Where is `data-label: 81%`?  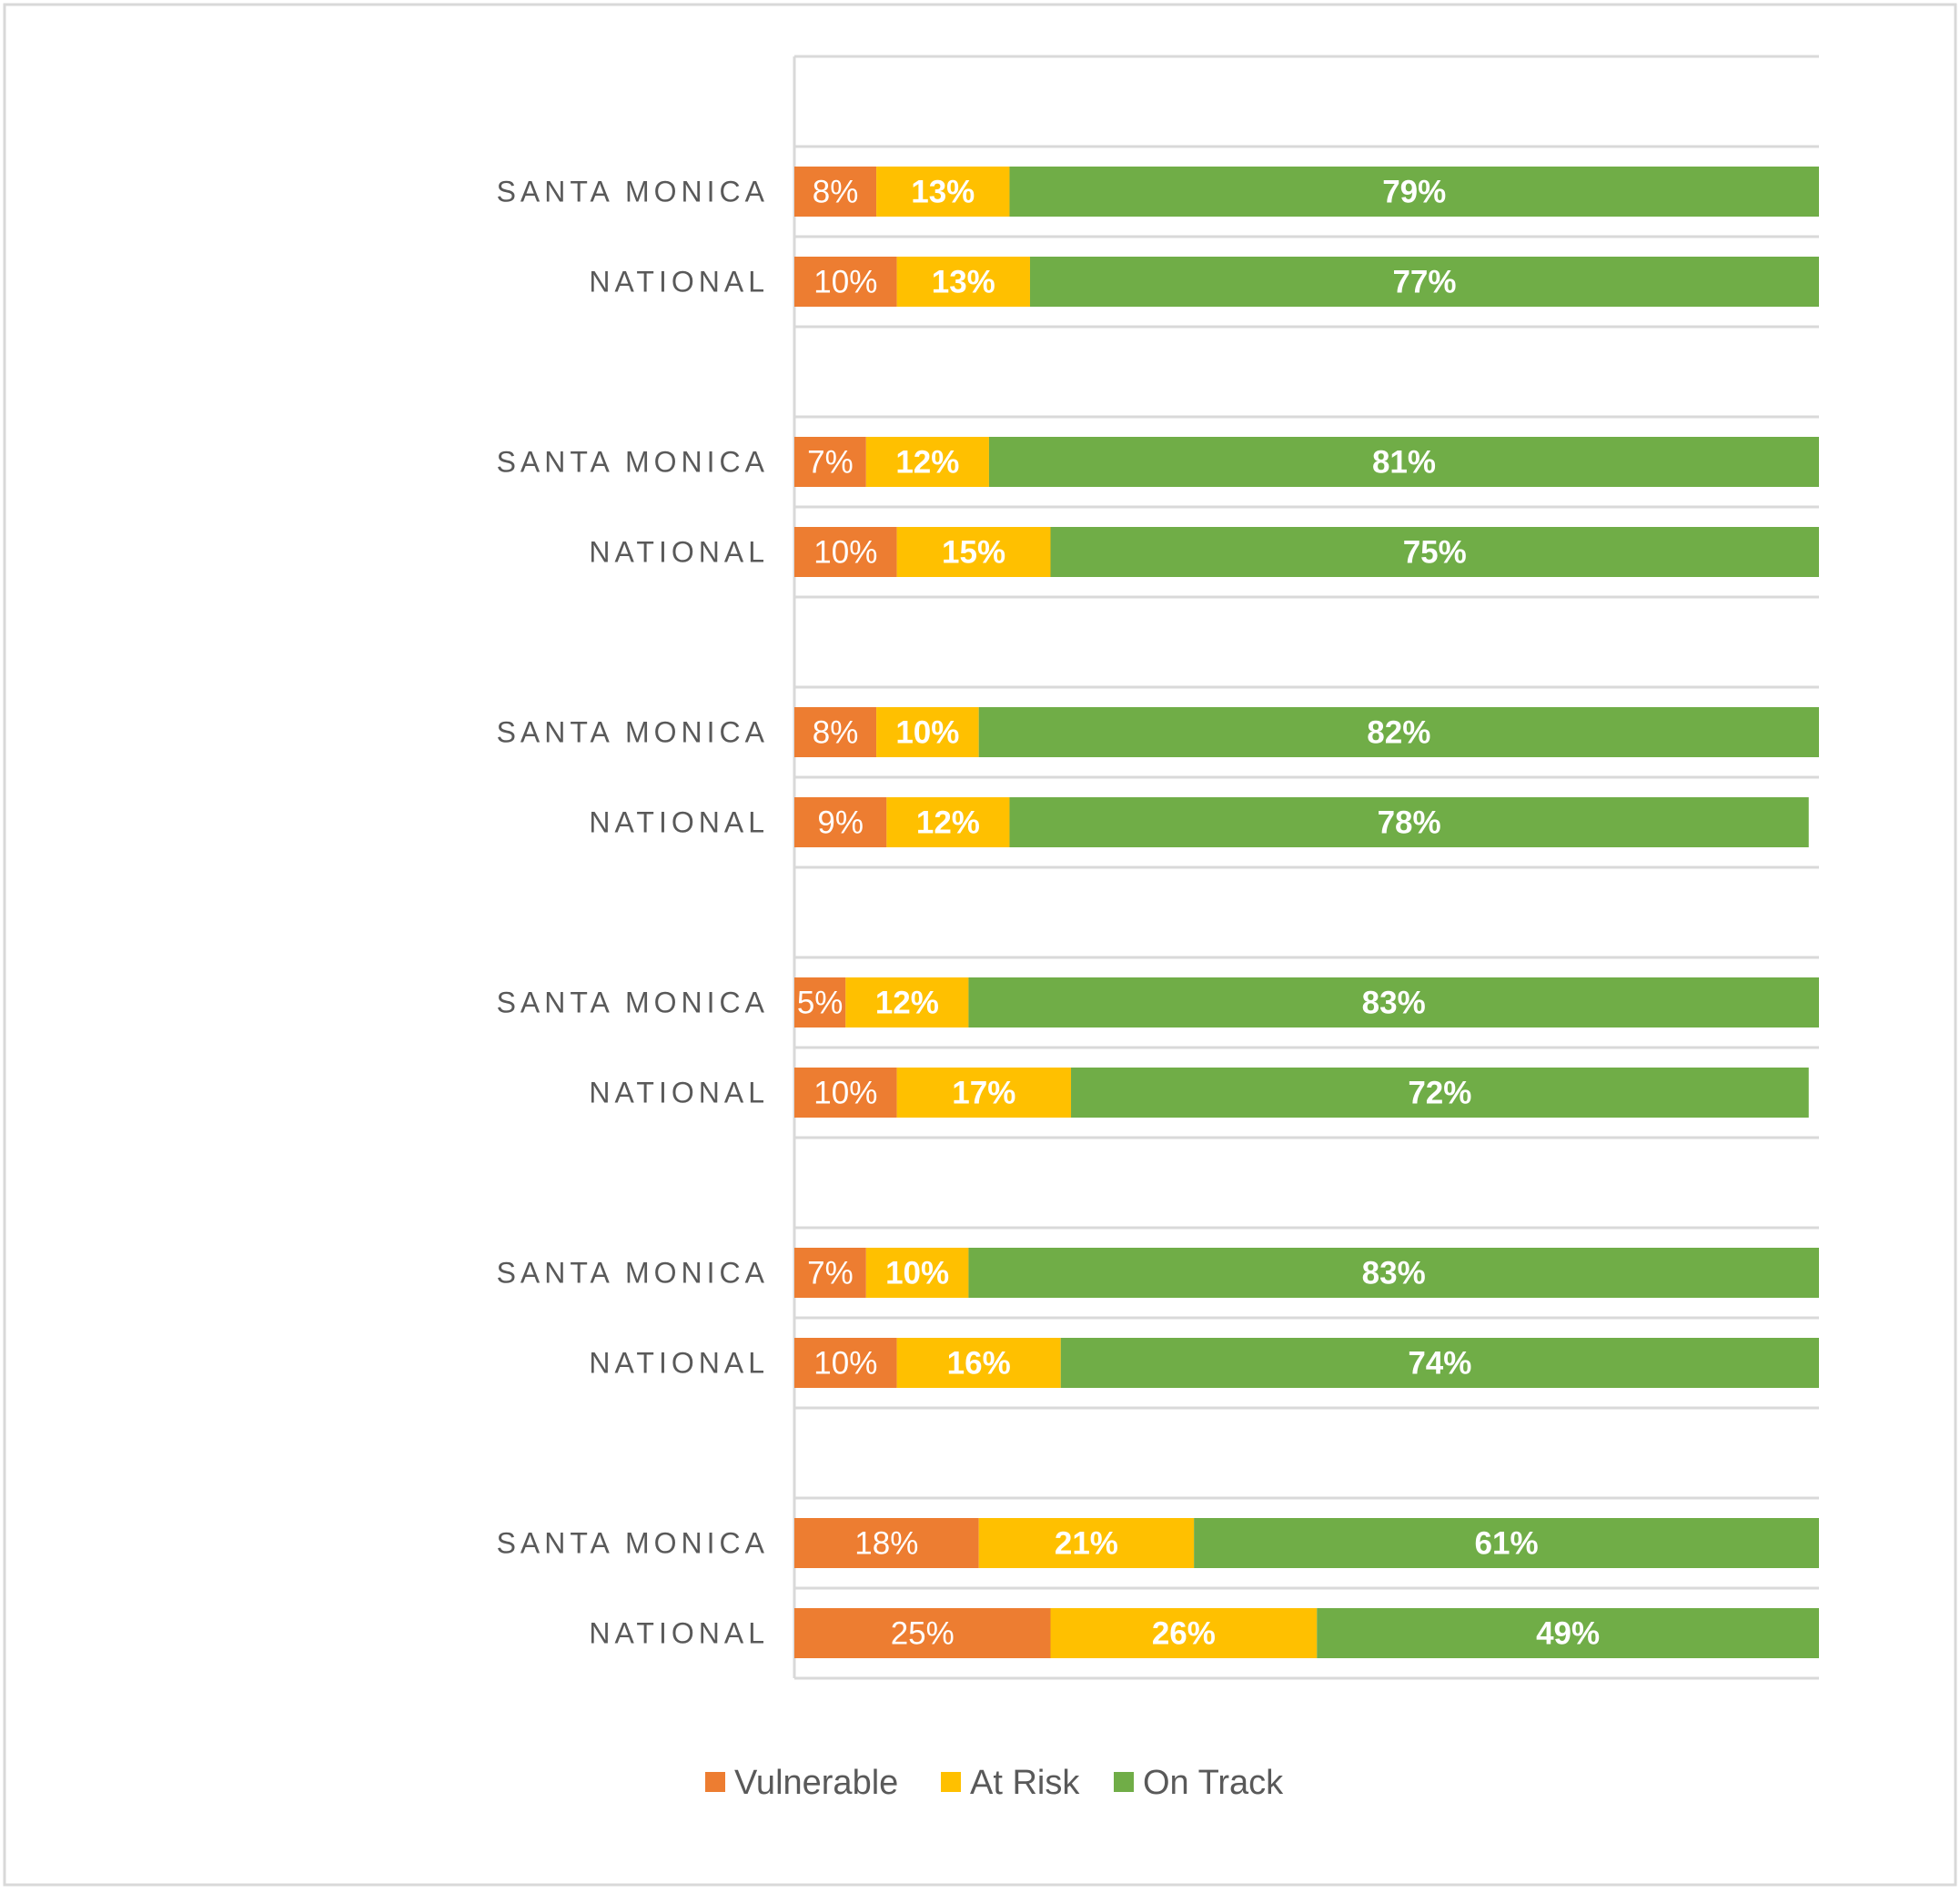
data-label: 81% is located at coordinates (1404, 463).